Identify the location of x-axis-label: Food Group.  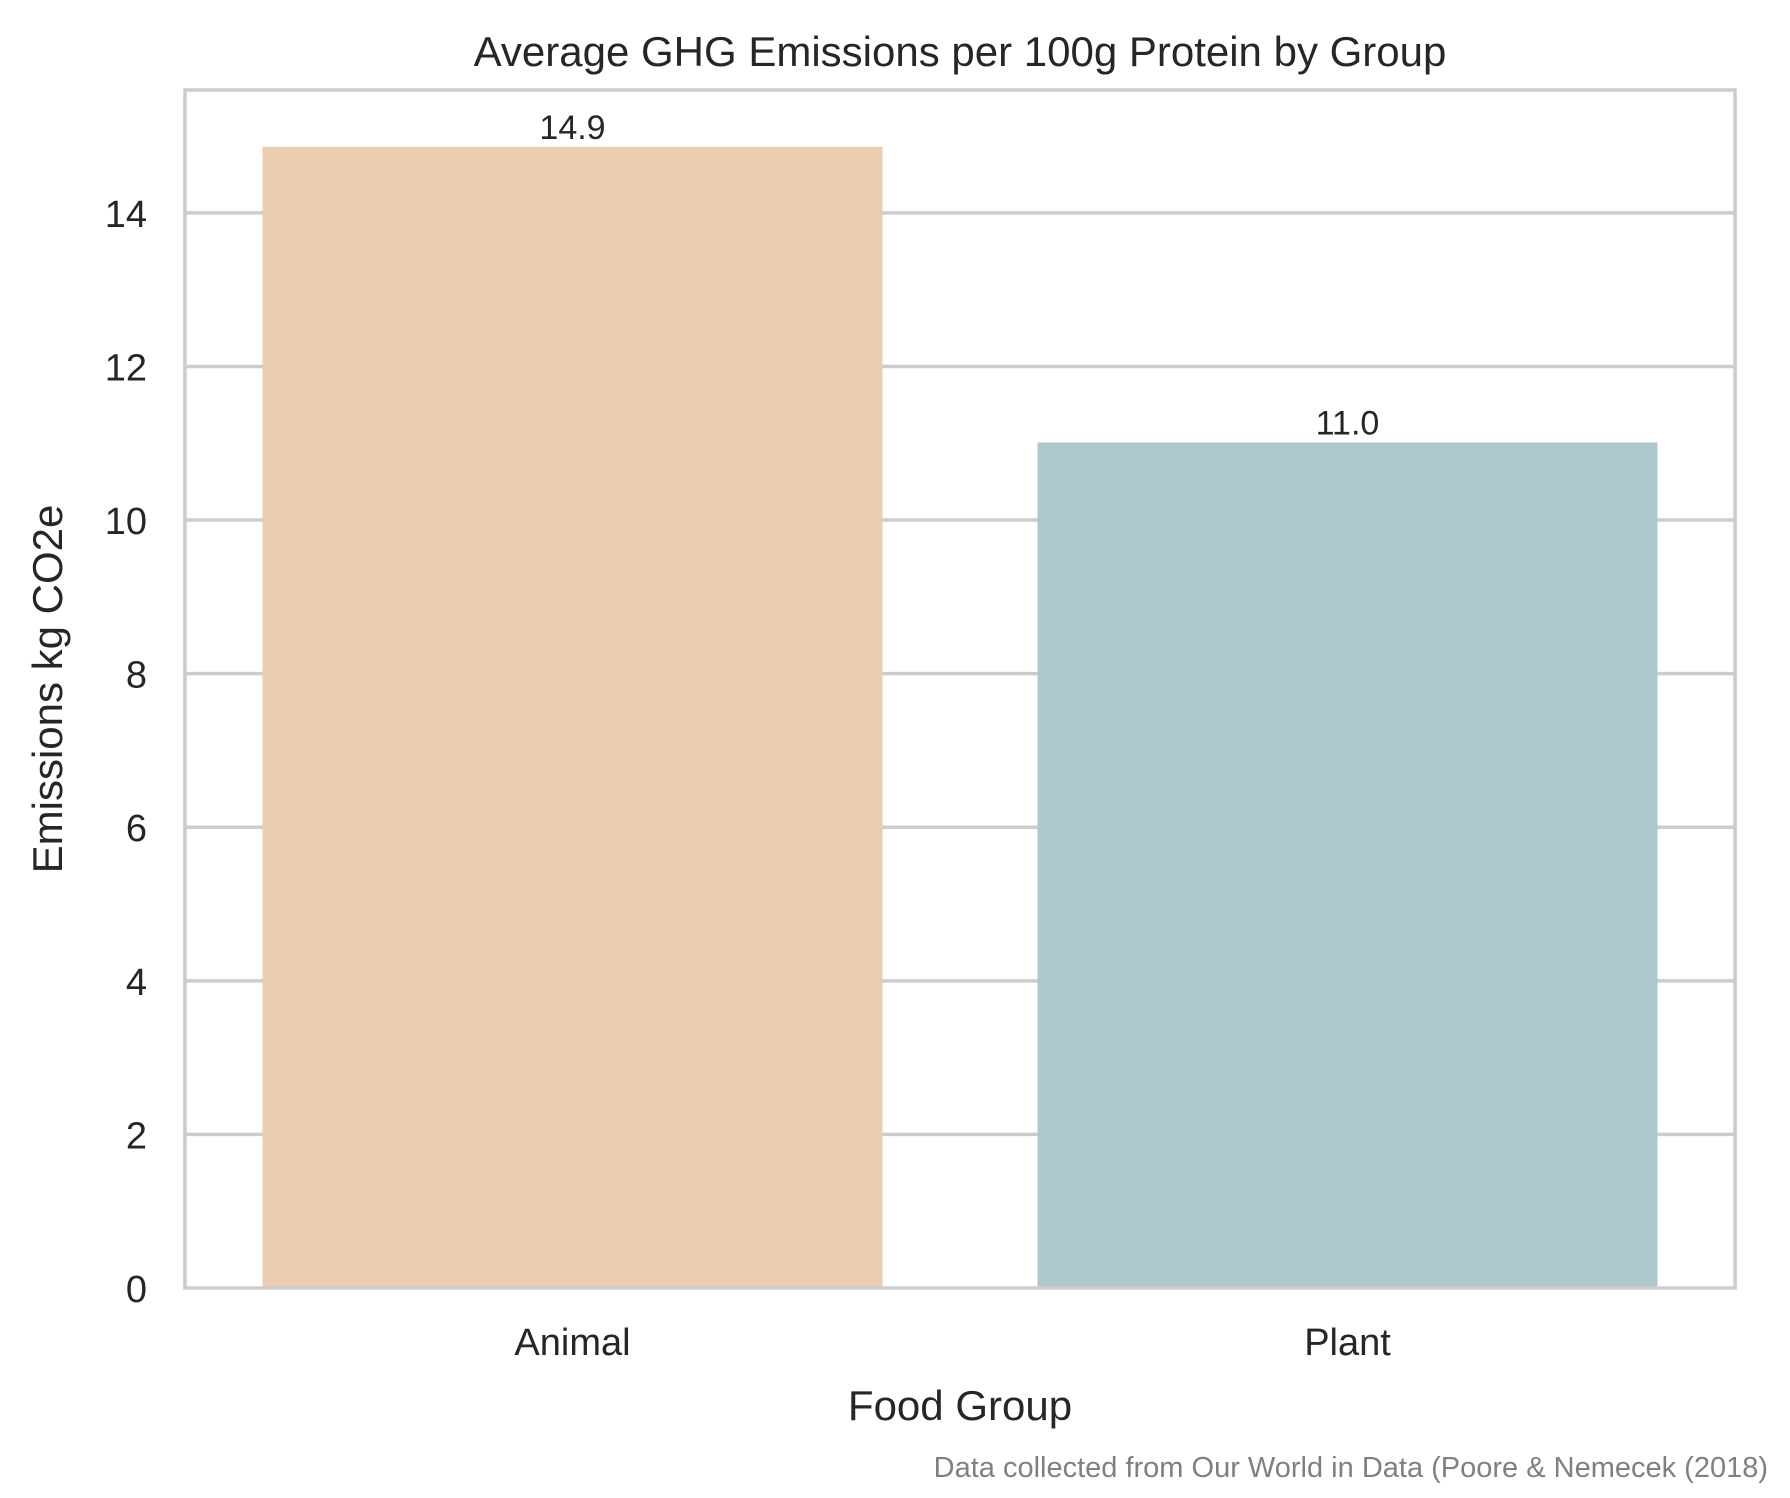
(960, 1405).